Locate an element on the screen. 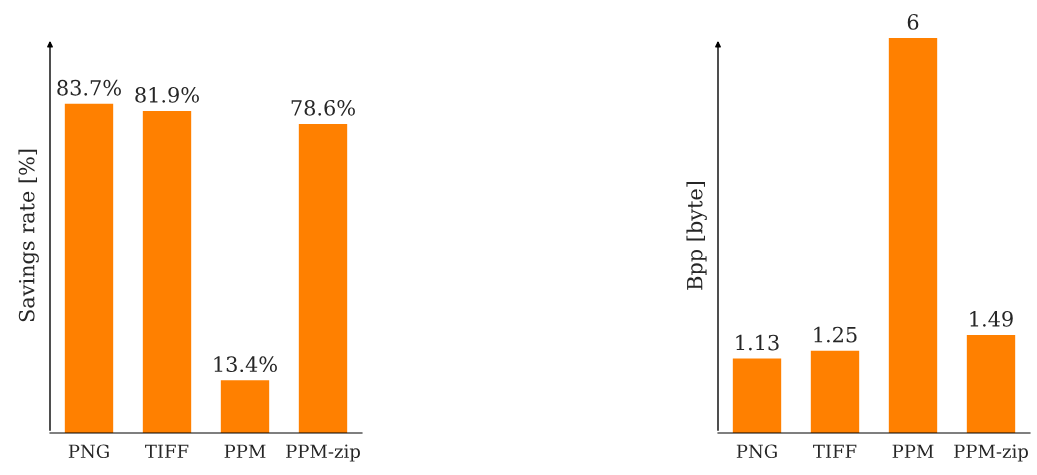  data-label: 1.25 is located at coordinates (835, 334).